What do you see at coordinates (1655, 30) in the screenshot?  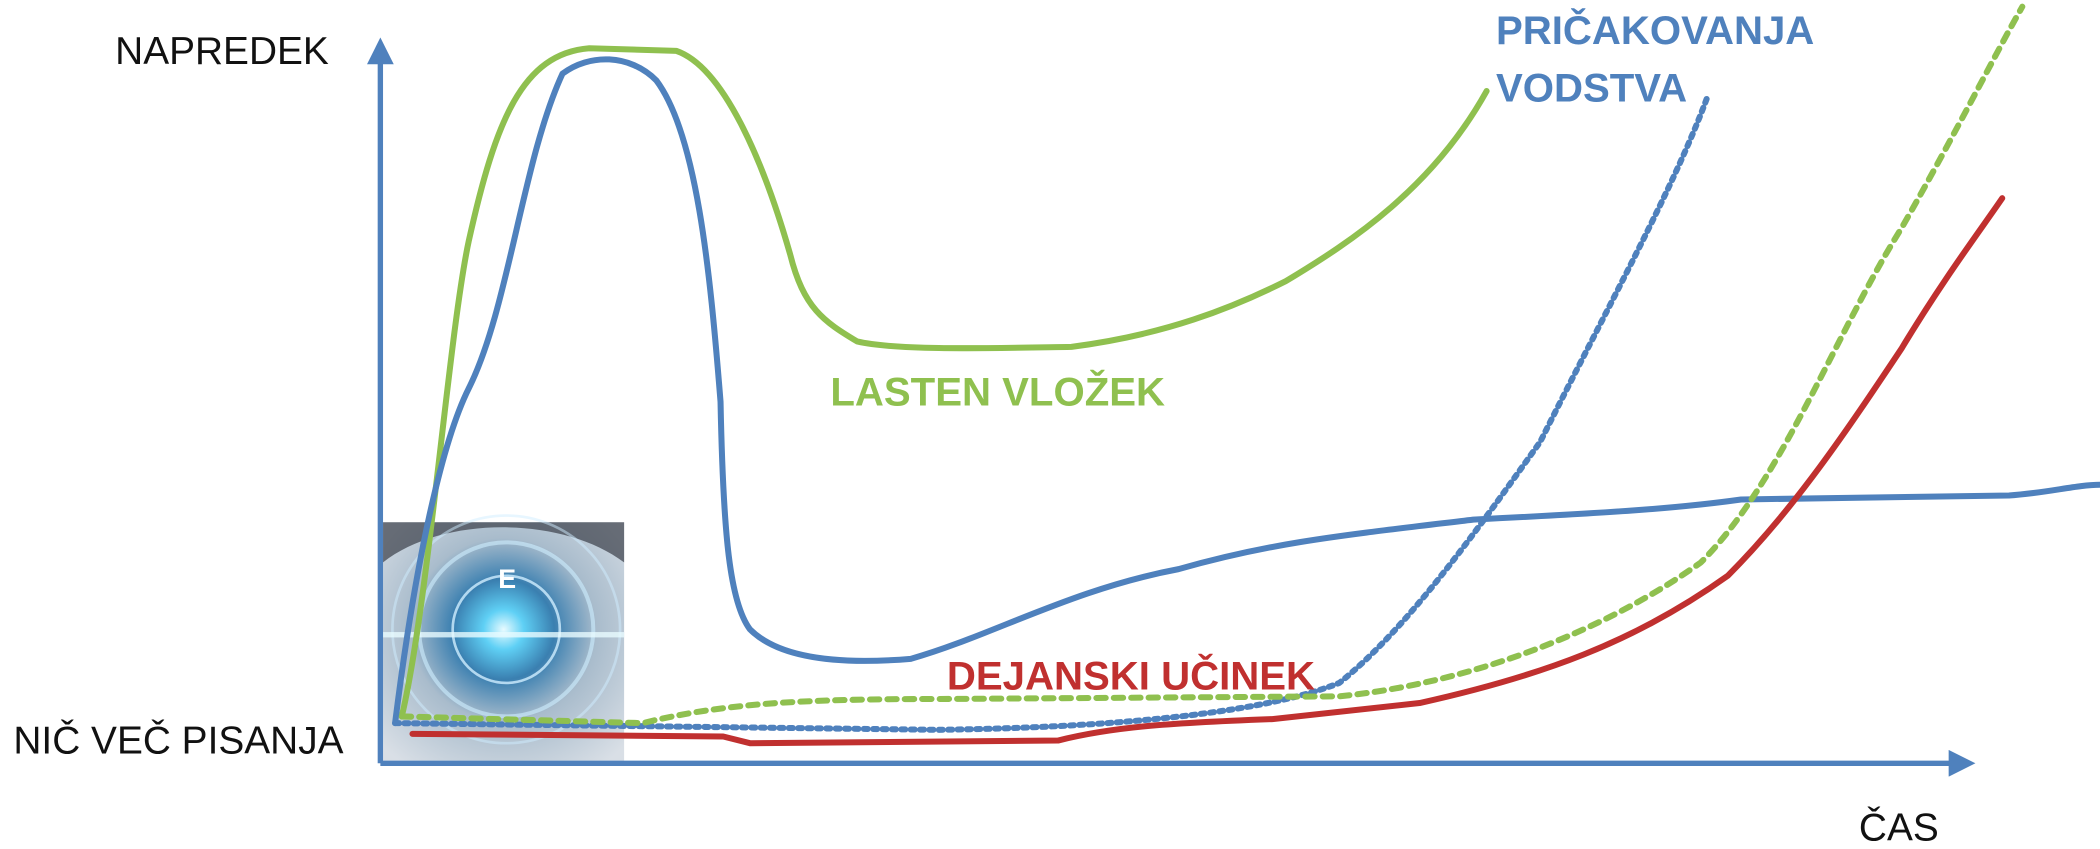 I see `curve-label: PRIČAKOVANJA` at bounding box center [1655, 30].